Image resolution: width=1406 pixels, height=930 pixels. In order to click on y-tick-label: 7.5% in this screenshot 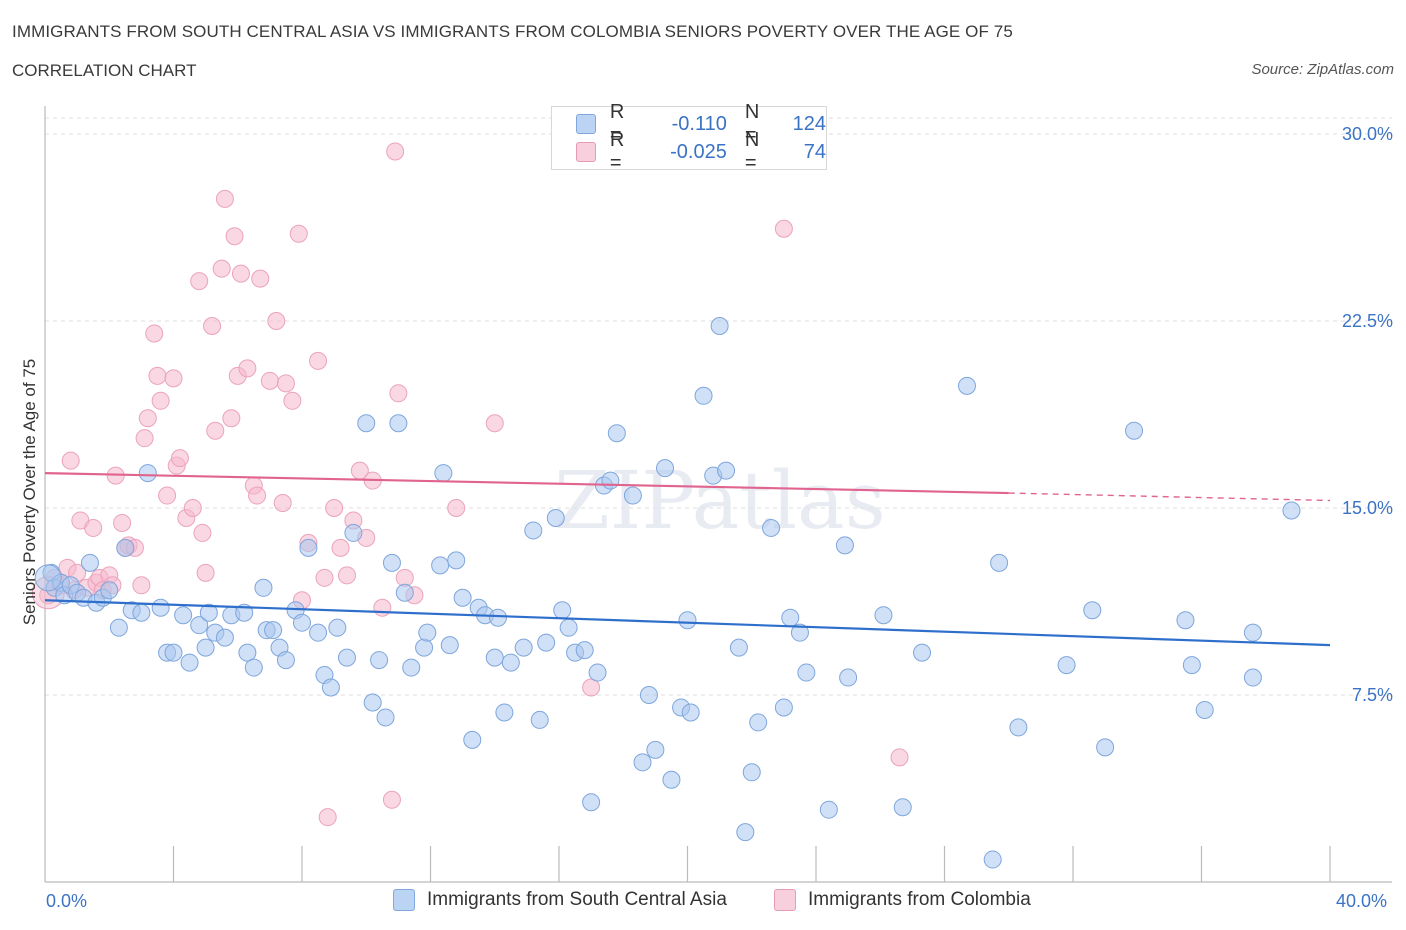, I will do `click(1372, 695)`.